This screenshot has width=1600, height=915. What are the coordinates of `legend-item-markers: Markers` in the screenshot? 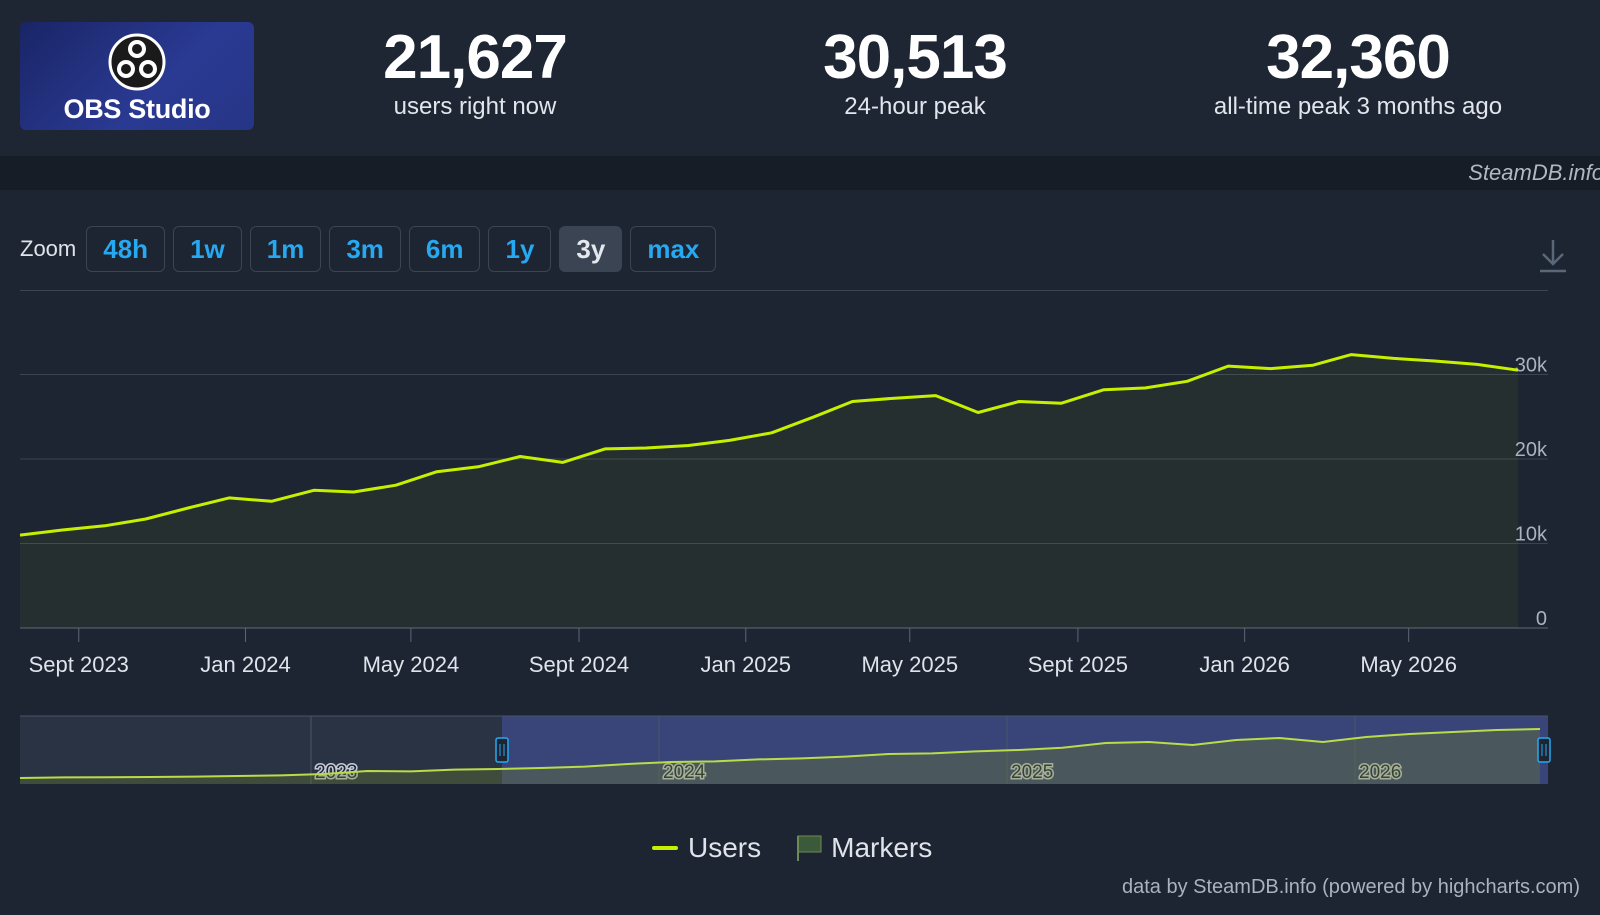 It's located at (863, 848).